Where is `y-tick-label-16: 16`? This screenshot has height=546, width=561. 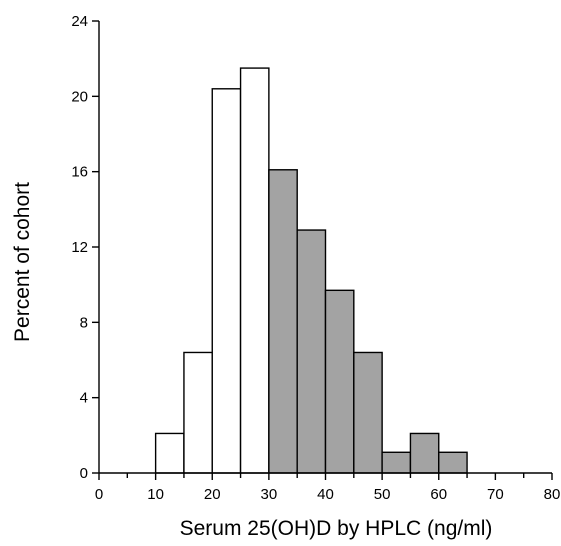
y-tick-label-16: 16 is located at coordinates (79, 172).